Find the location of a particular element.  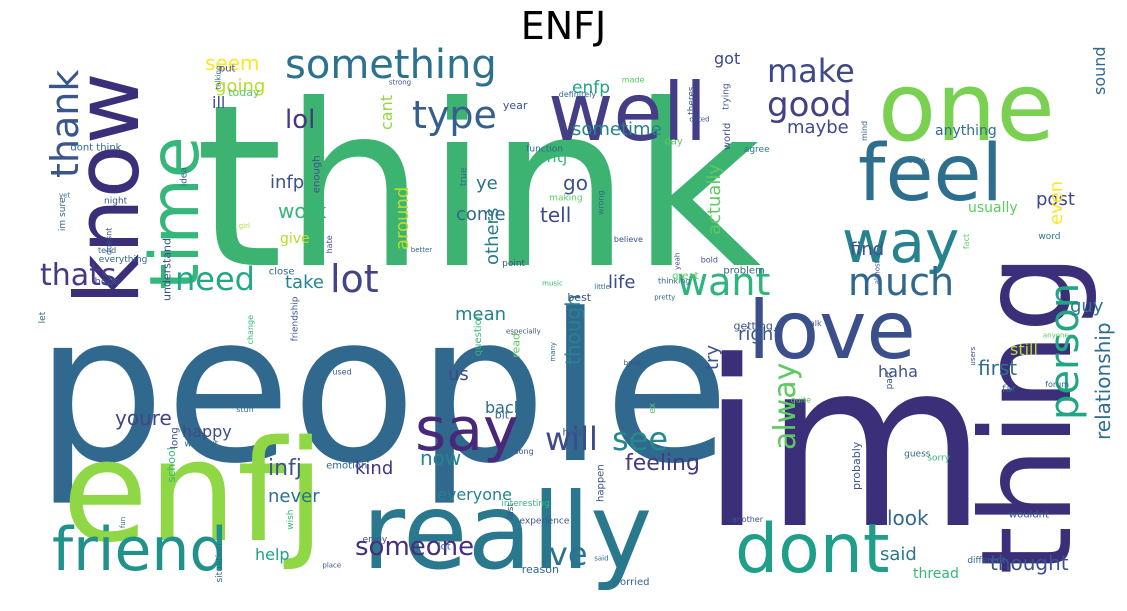

word-part: part is located at coordinates (890, 379).